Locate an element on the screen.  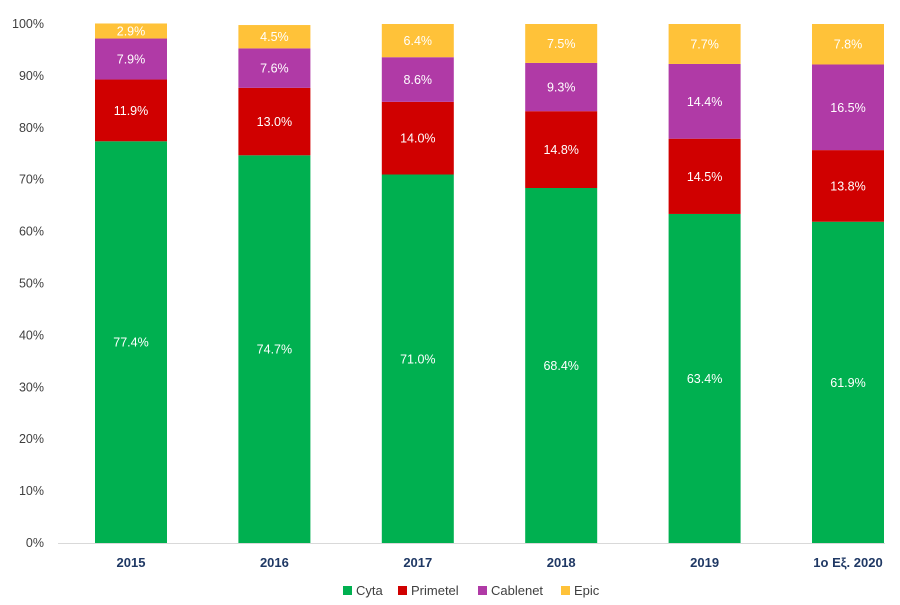
data-label: 7.8% is located at coordinates (848, 45).